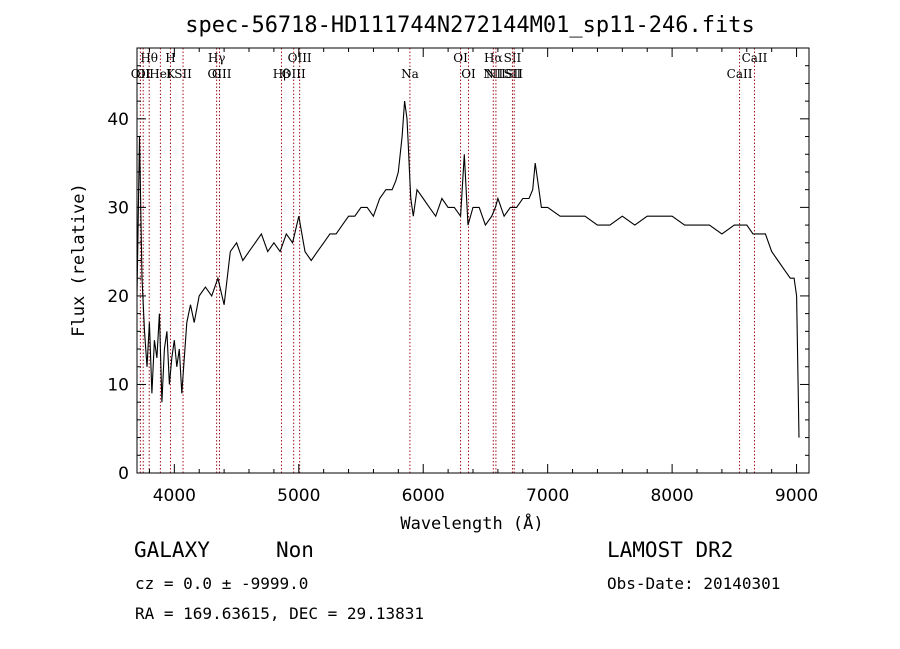 The width and height of the screenshot is (900, 649). I want to click on y-axis-label: Flux (relative), so click(79, 260).